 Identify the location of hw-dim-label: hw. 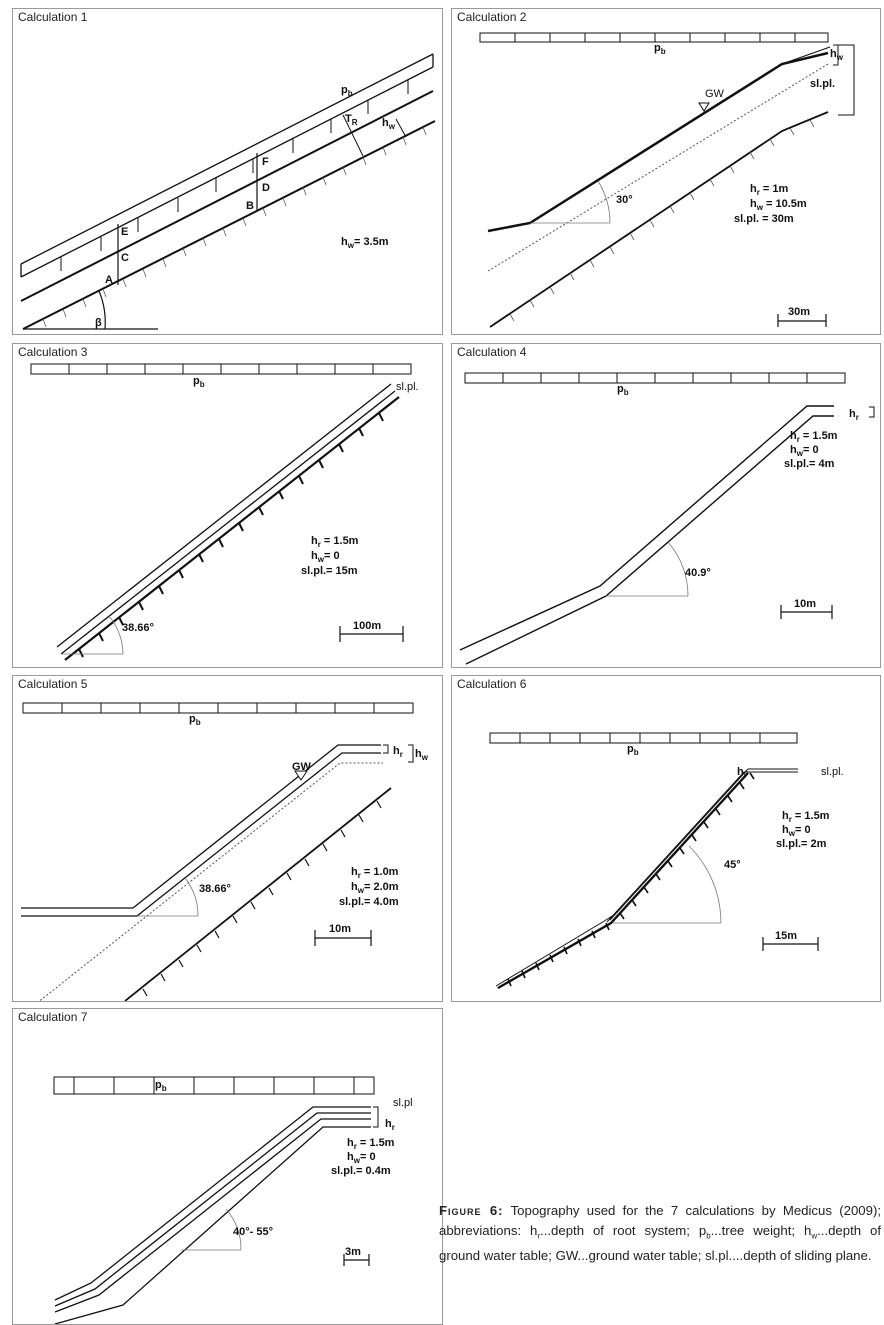
(389, 124).